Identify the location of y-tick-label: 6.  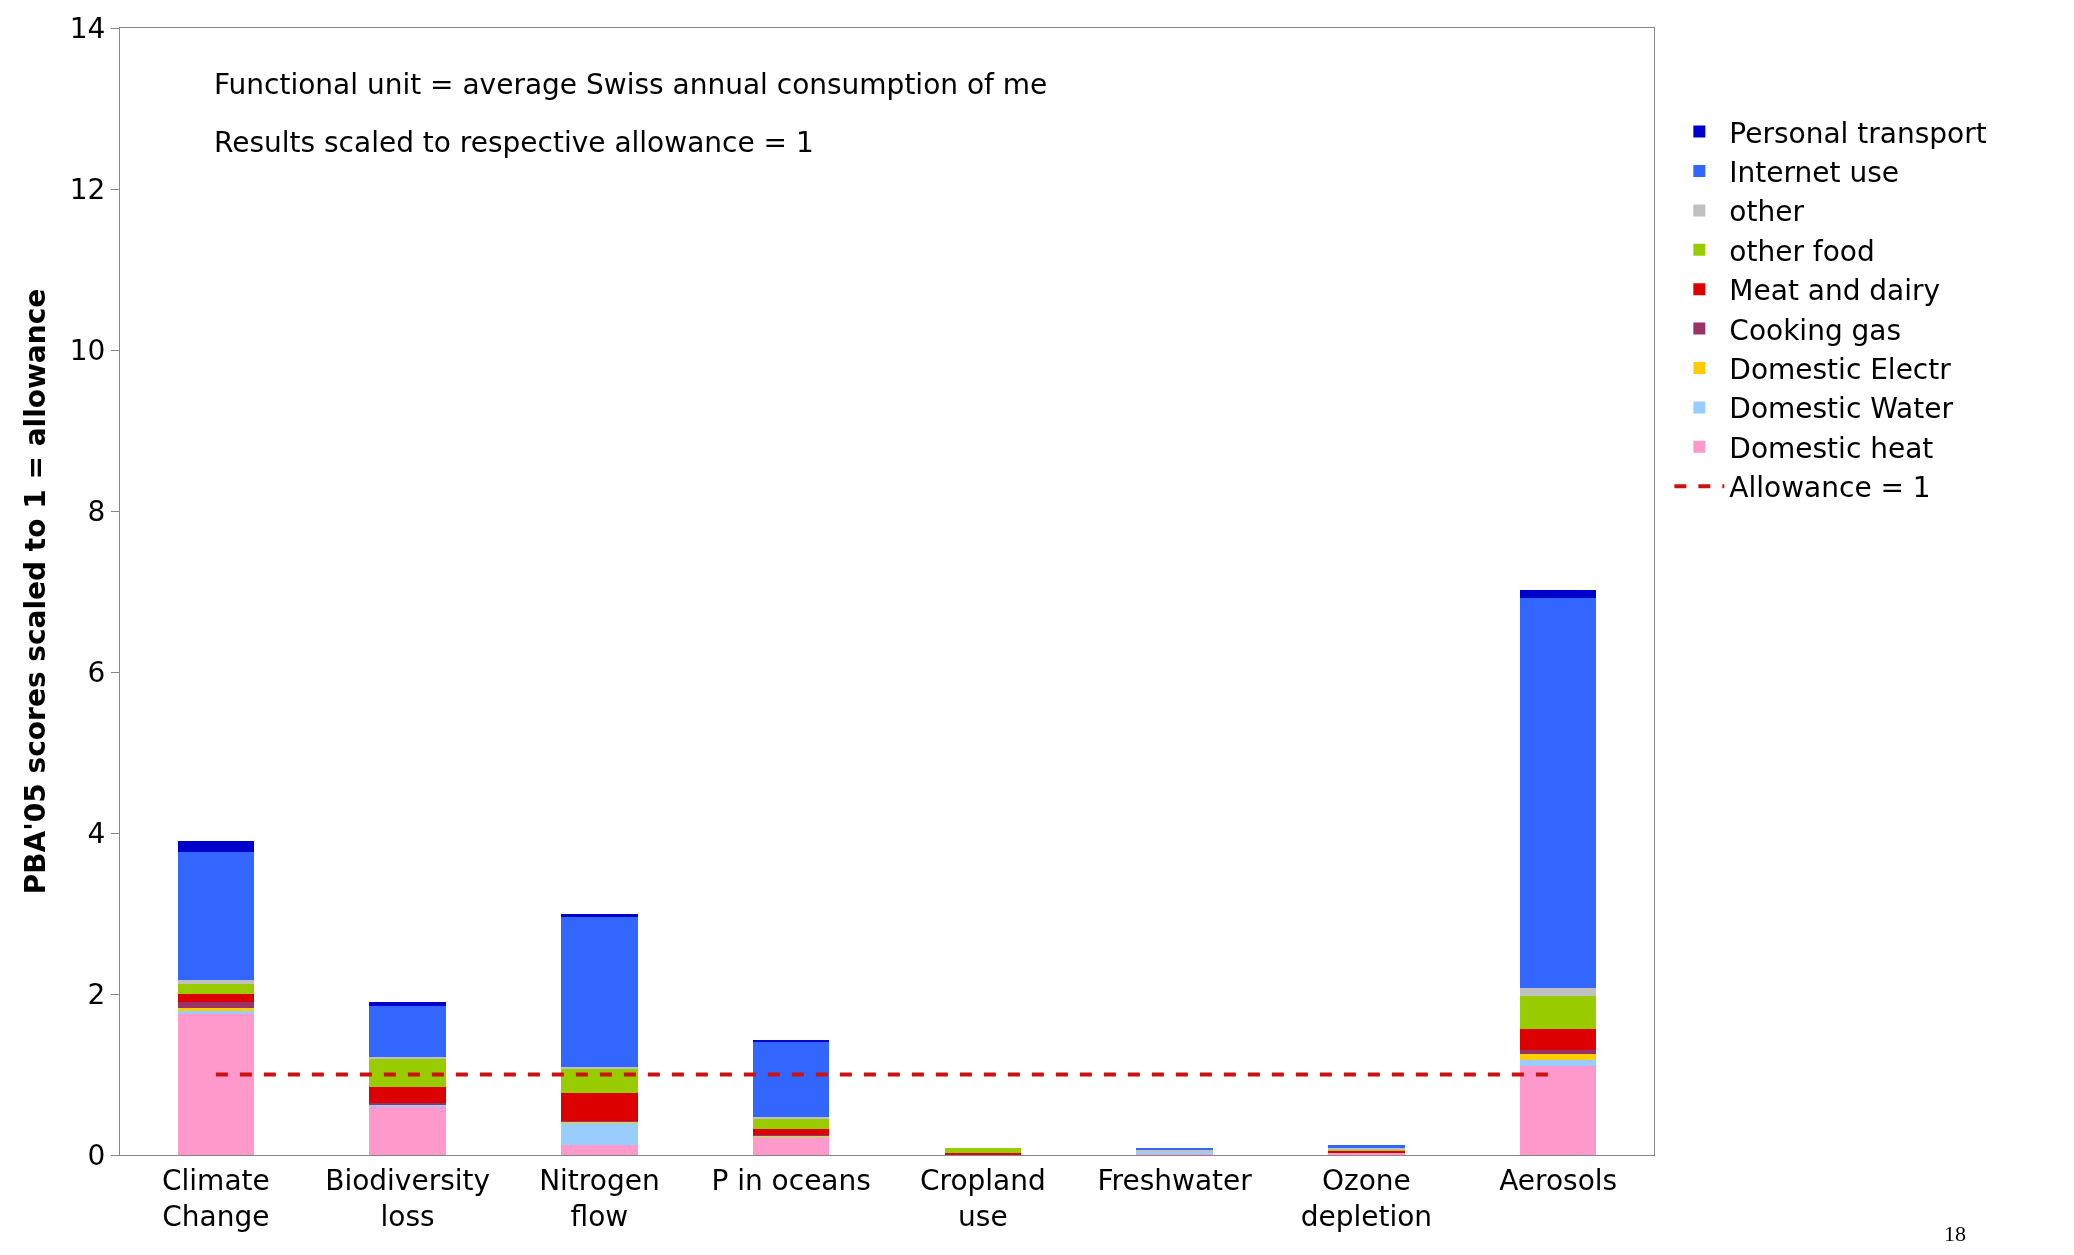
(96, 672).